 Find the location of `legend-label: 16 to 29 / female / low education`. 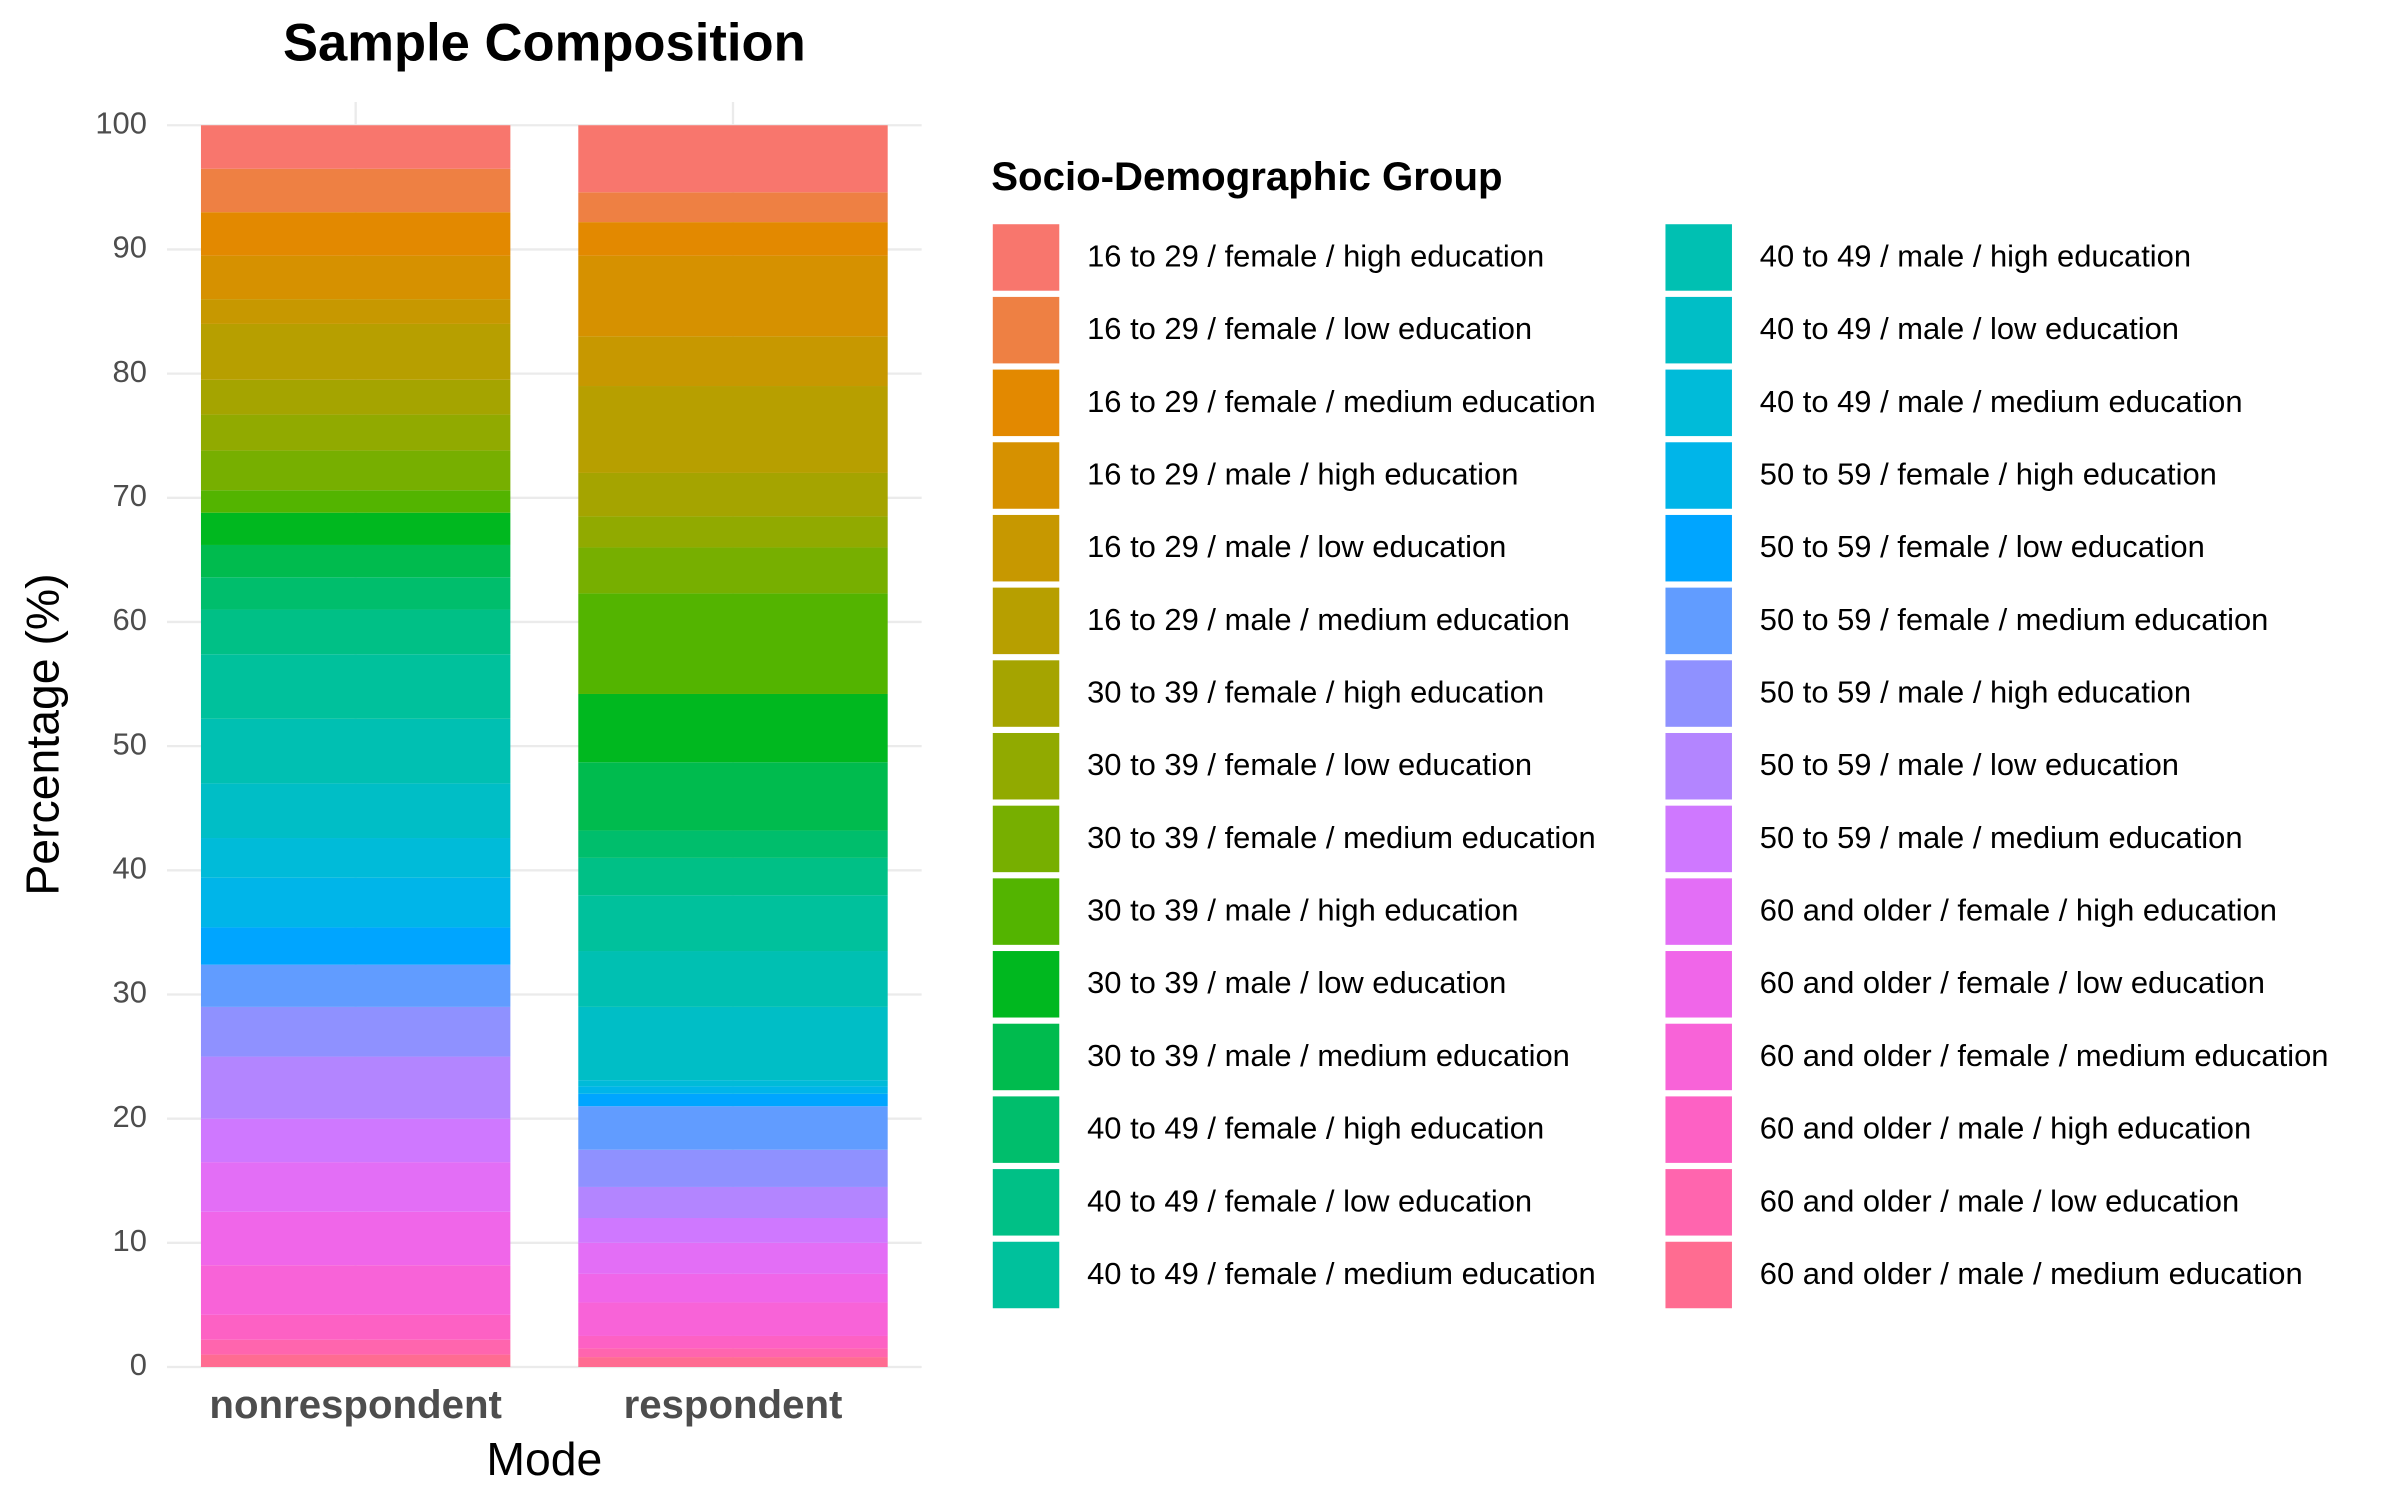

legend-label: 16 to 29 / female / low education is located at coordinates (1309, 328).